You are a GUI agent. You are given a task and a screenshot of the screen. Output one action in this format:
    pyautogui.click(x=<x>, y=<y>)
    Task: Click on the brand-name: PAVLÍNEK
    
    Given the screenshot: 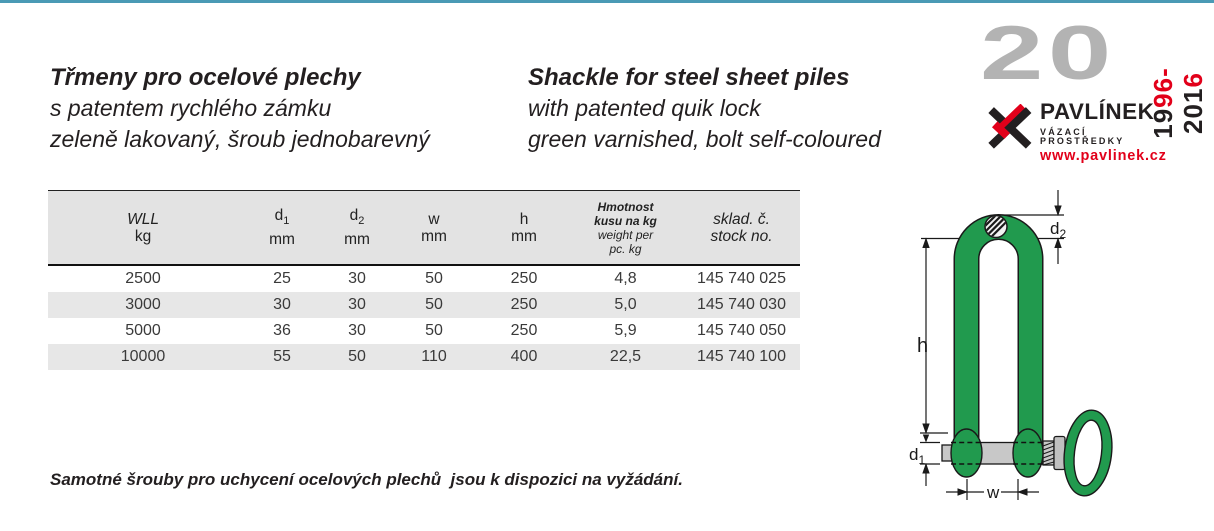 What is the action you would take?
    pyautogui.click(x=1097, y=111)
    